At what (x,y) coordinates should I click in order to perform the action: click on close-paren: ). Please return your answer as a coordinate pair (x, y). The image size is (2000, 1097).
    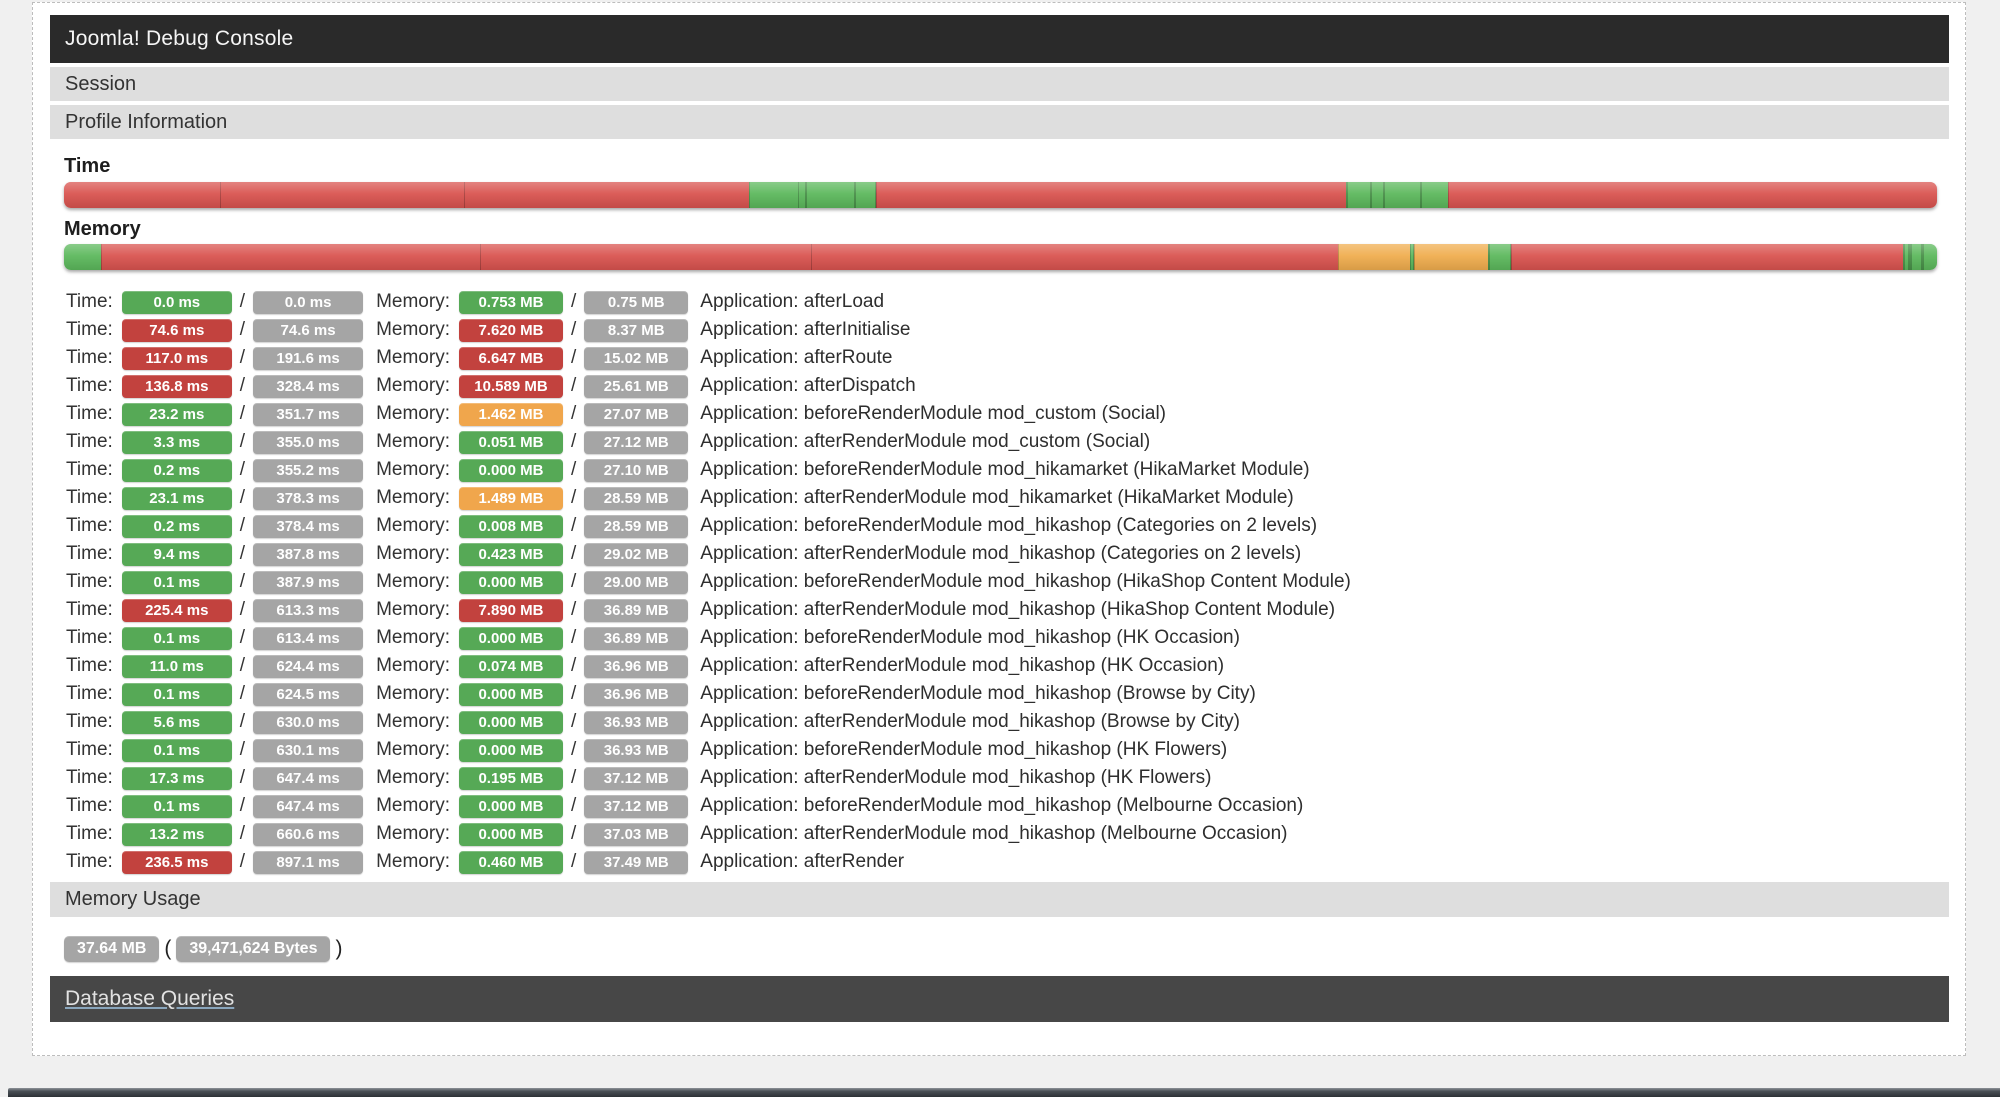
    Looking at the image, I should click on (339, 948).